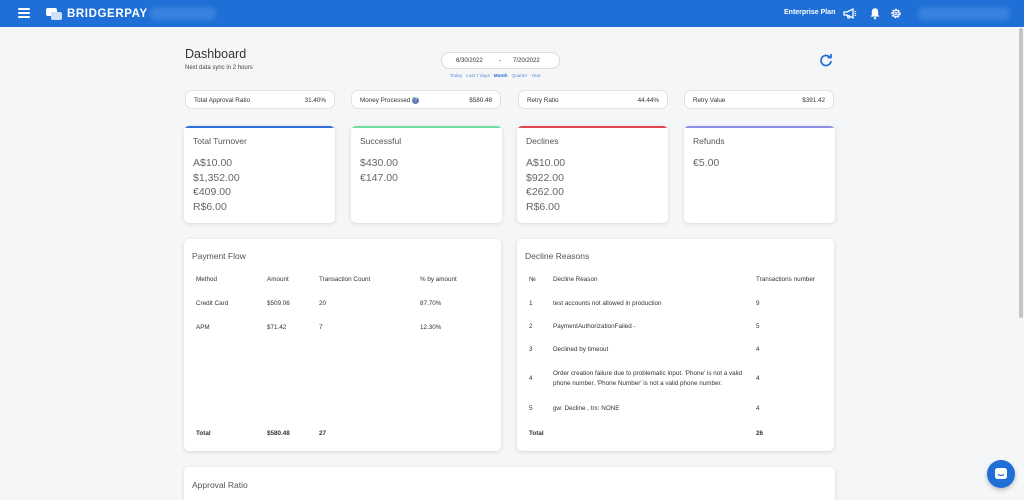 Image resolution: width=1024 pixels, height=500 pixels. Describe the element at coordinates (345, 279) in the screenshot. I see `column-header-count: Transaction Count` at that location.